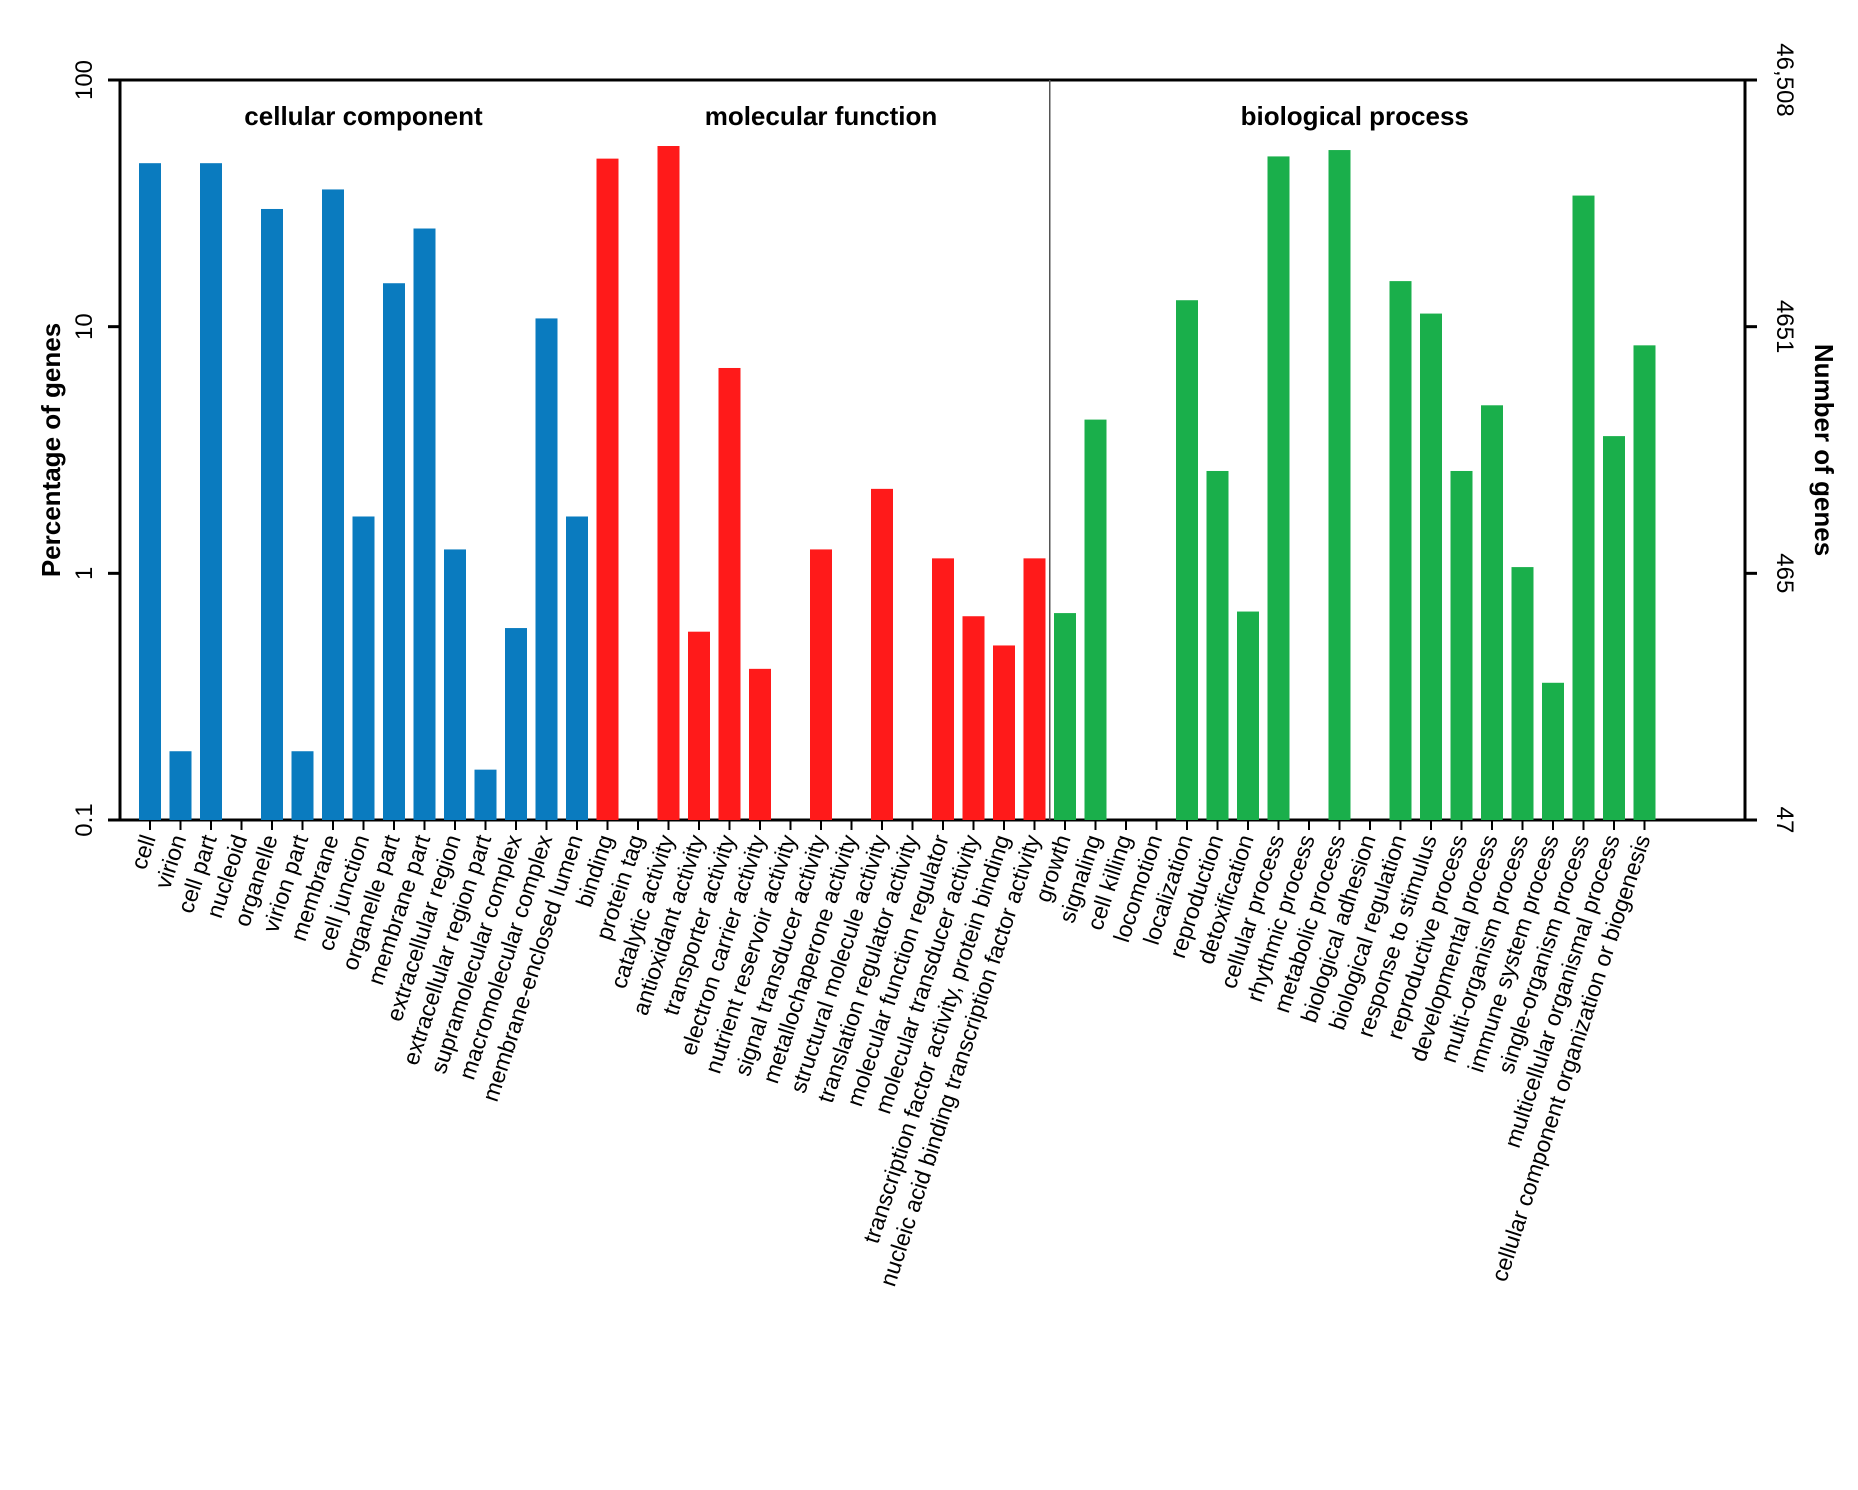  What do you see at coordinates (1784, 573) in the screenshot?
I see `y-tick-label-right: 465` at bounding box center [1784, 573].